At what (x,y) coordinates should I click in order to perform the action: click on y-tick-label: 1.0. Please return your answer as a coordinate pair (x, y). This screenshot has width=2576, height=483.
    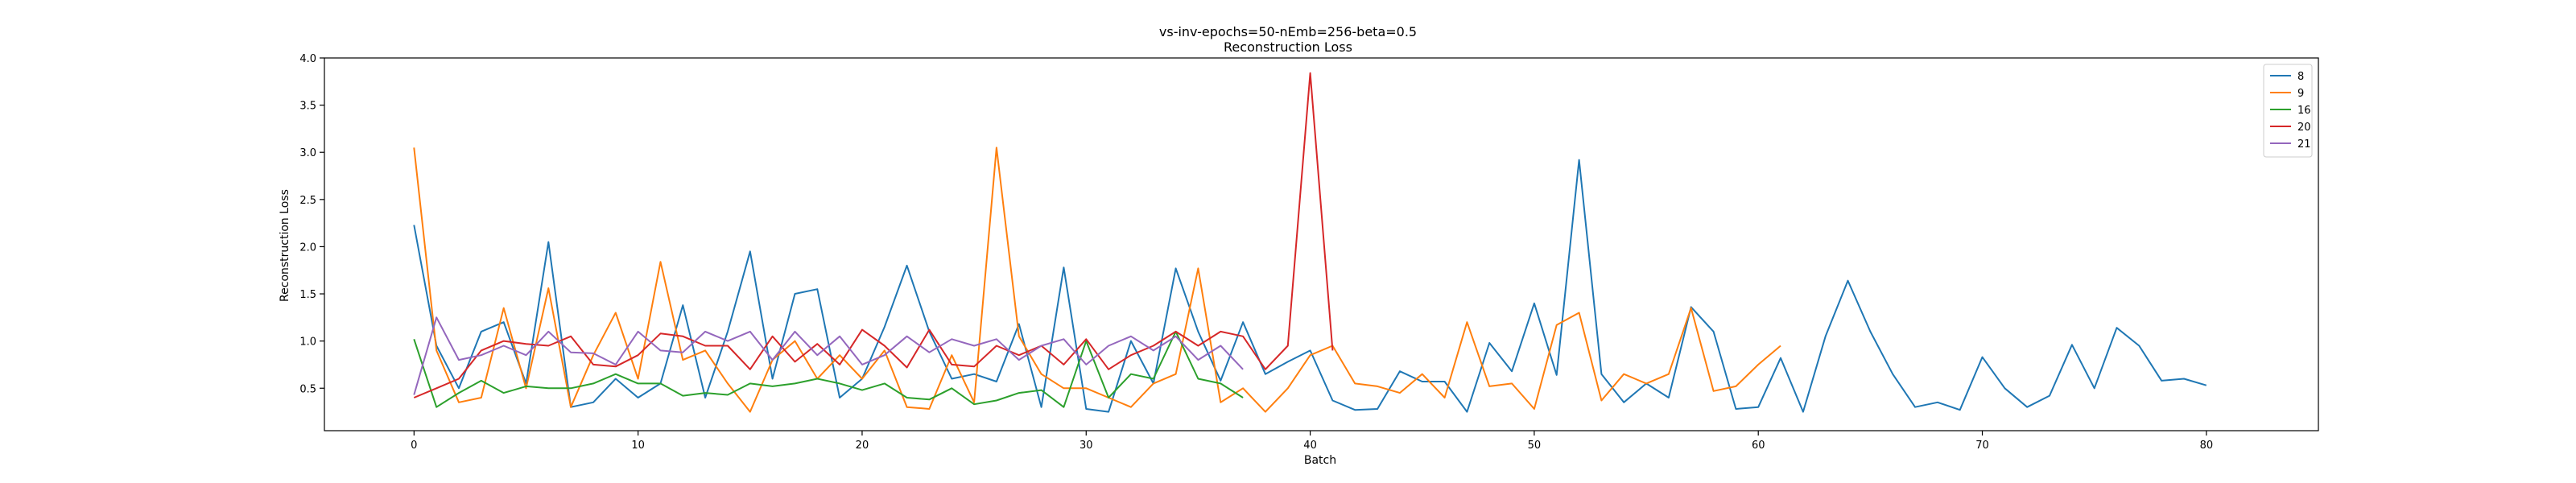
    Looking at the image, I should click on (307, 342).